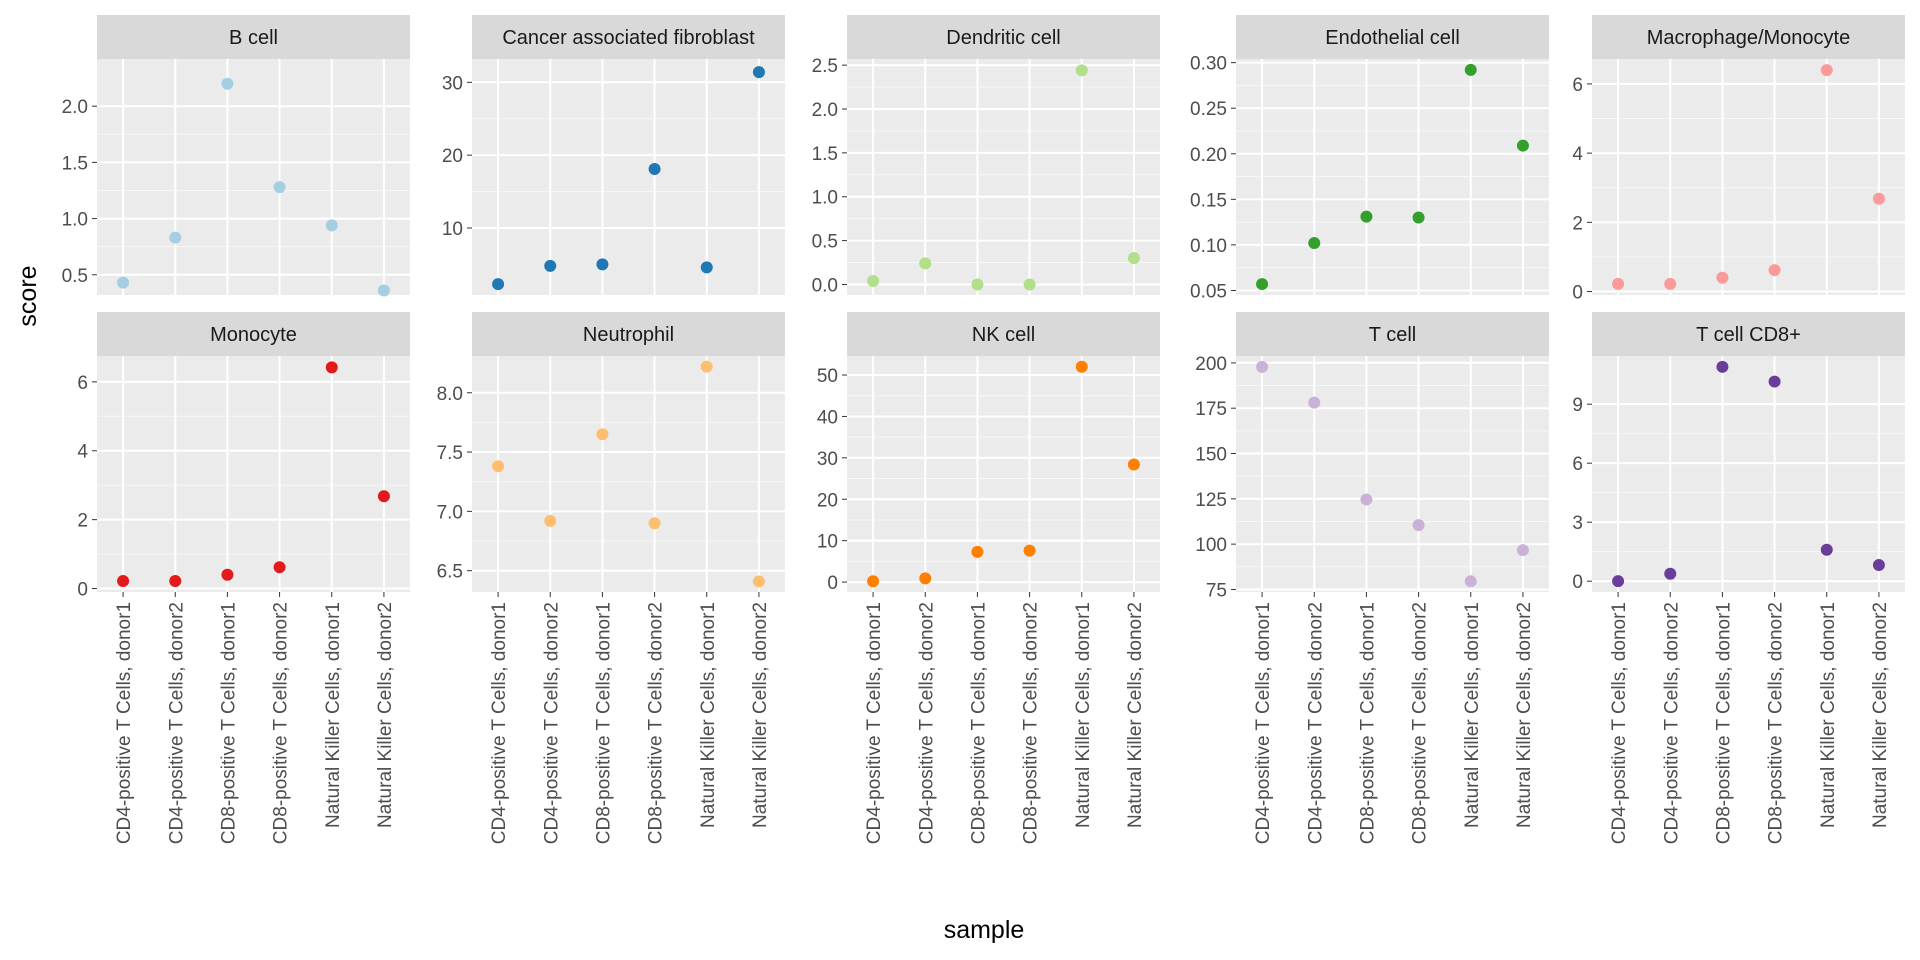 The height and width of the screenshot is (960, 1920). I want to click on y-tick-label: 0.25, so click(1208, 109).